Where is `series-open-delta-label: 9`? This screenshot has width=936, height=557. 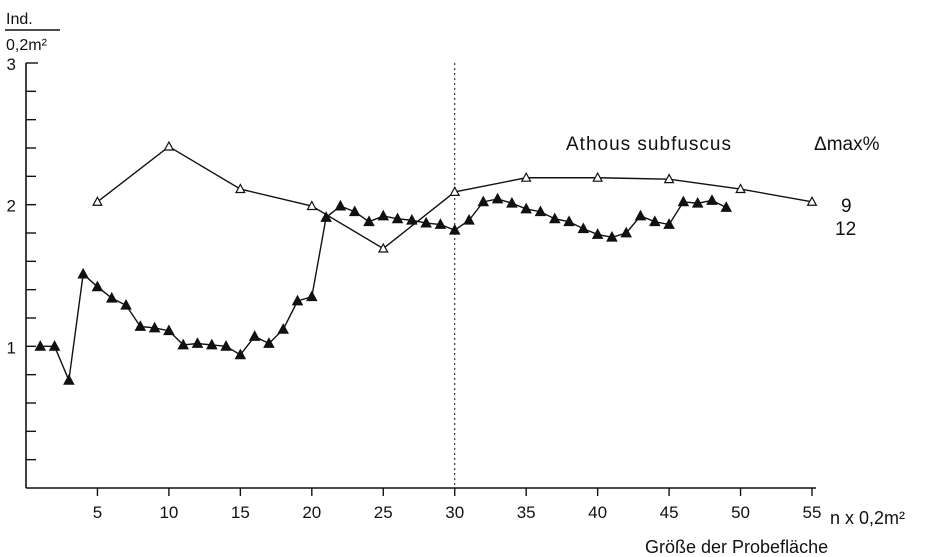
series-open-delta-label: 9 is located at coordinates (846, 206).